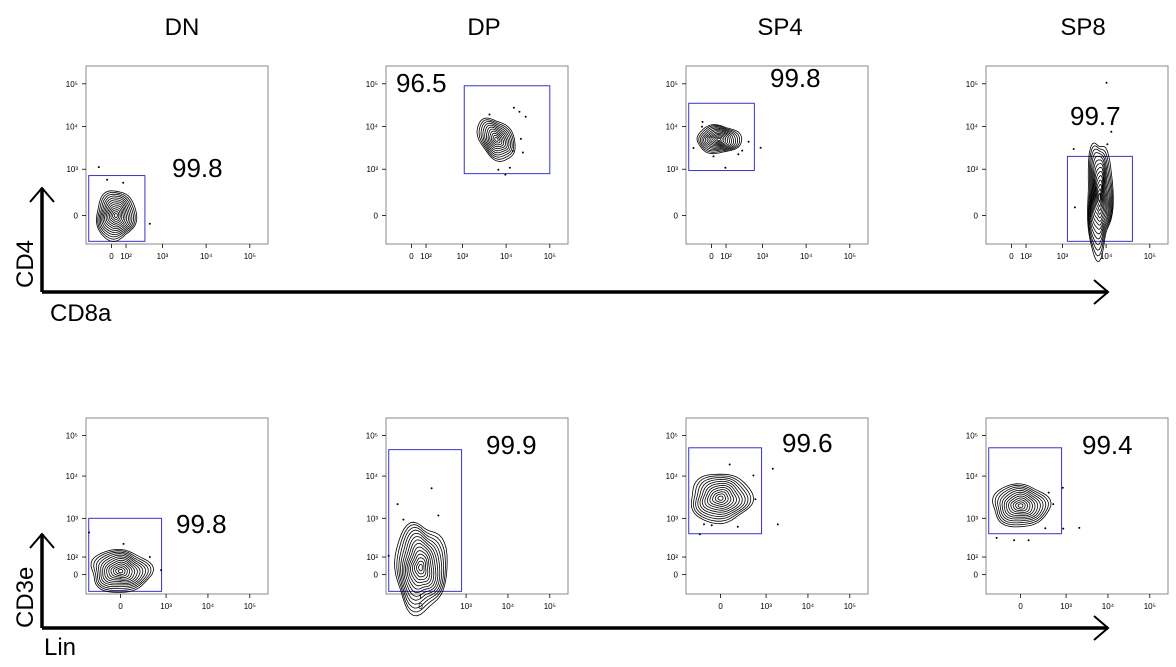 This screenshot has height=667, width=1176. What do you see at coordinates (1083, 27) in the screenshot?
I see `column-label-sp8: SP8` at bounding box center [1083, 27].